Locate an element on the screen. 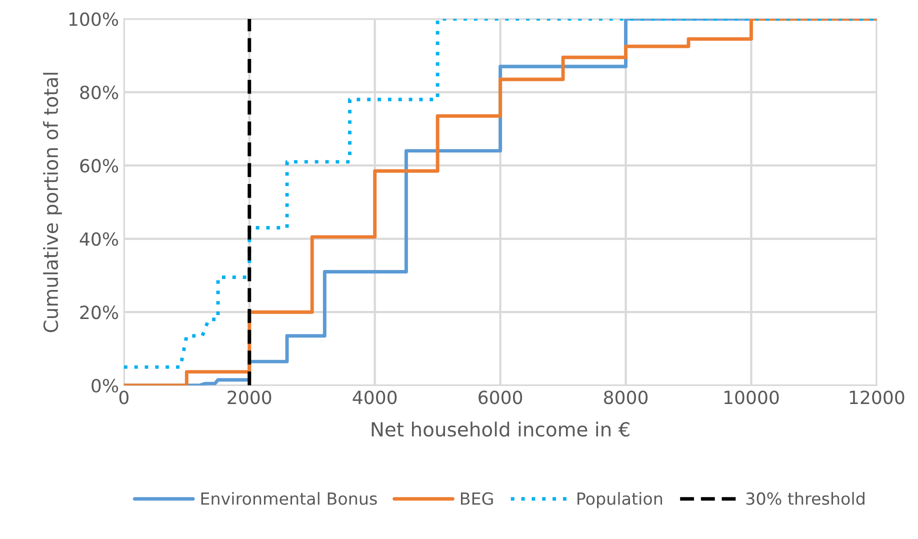 This screenshot has width=918, height=539. x-tick-label: 0 is located at coordinates (123, 397).